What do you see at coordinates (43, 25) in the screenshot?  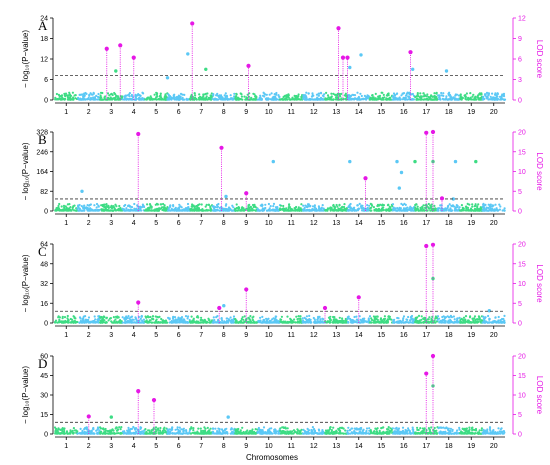 I see `panel-label: A` at bounding box center [43, 25].